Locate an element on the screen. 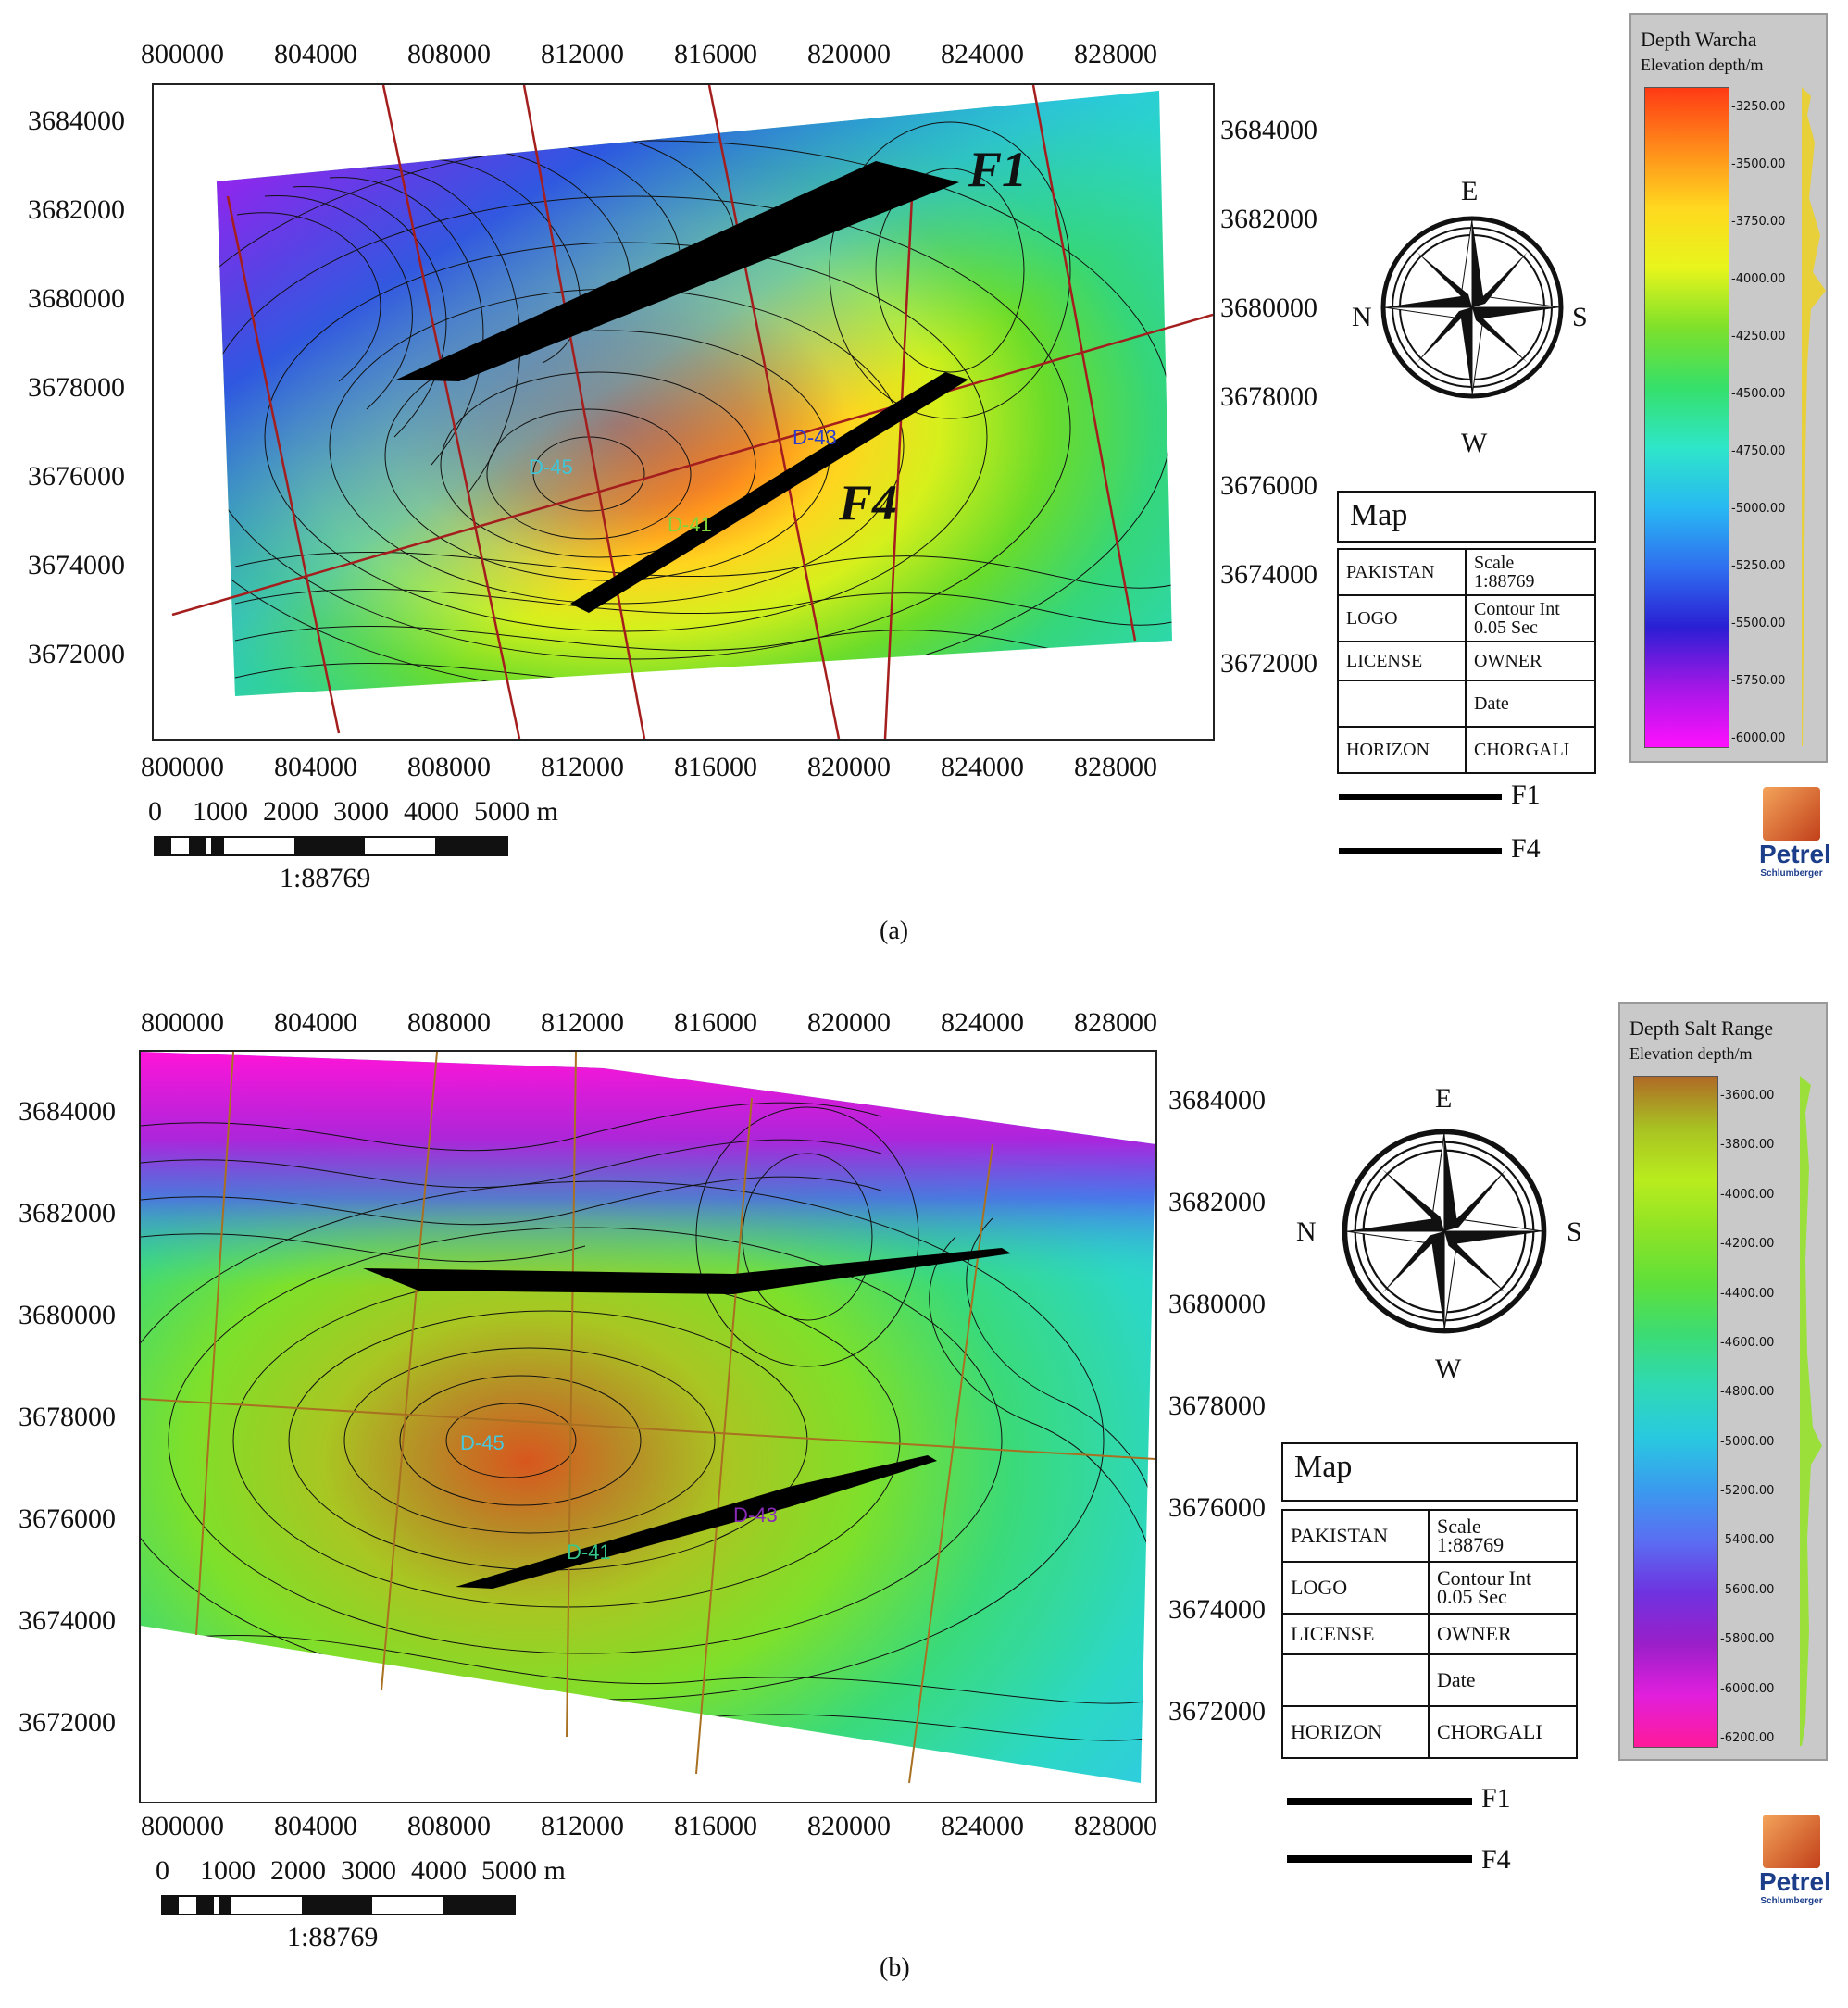 Image resolution: width=1848 pixels, height=2008 pixels. info-row: Date is located at coordinates (1429, 1680).